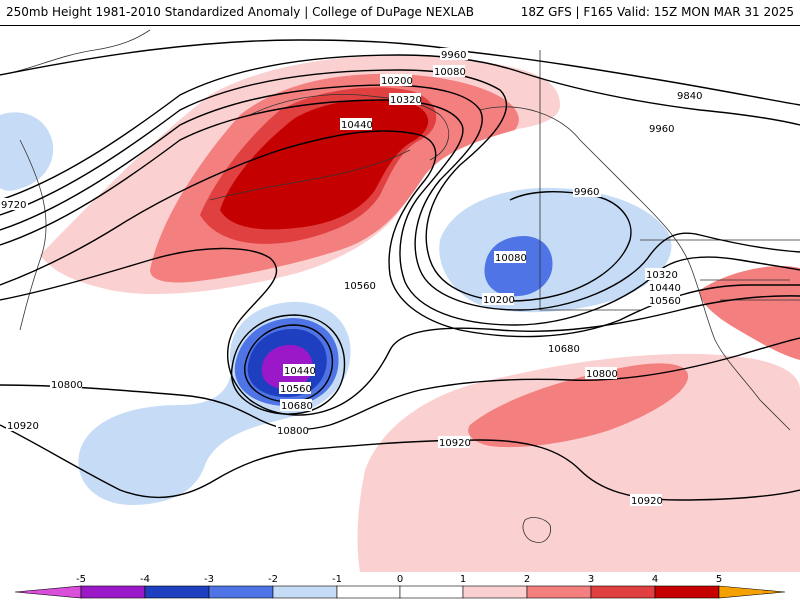 The height and width of the screenshot is (604, 800). I want to click on colorbar-ticks: -5 -4 -3 -2 -1 0 1 2 3 4 5, so click(399, 579).